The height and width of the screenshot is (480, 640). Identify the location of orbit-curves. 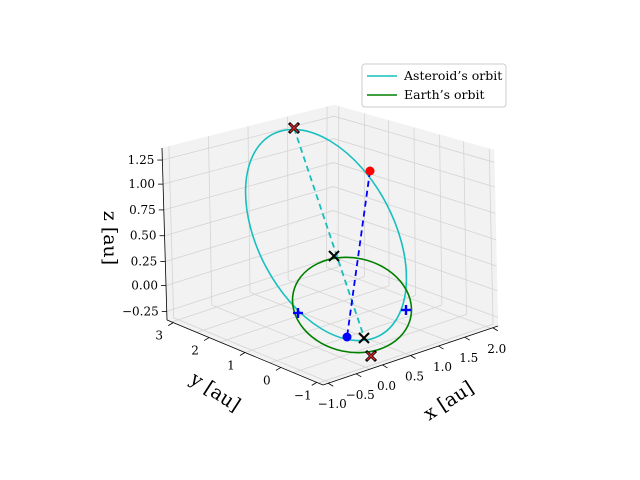
(328, 240).